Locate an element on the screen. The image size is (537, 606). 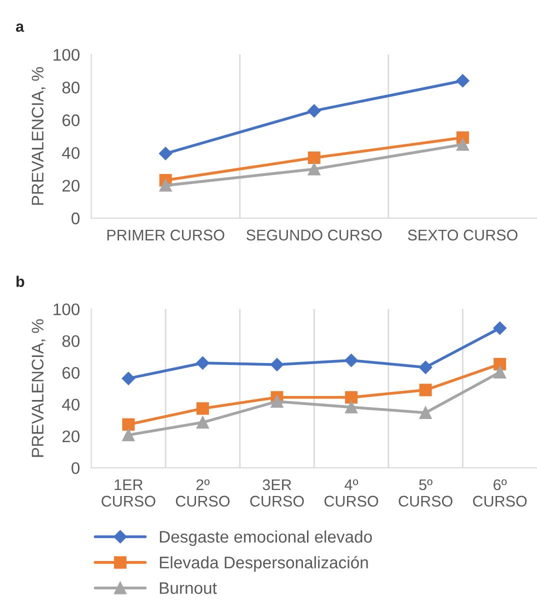
legend-label: Elevada Despersonalización is located at coordinates (264, 564).